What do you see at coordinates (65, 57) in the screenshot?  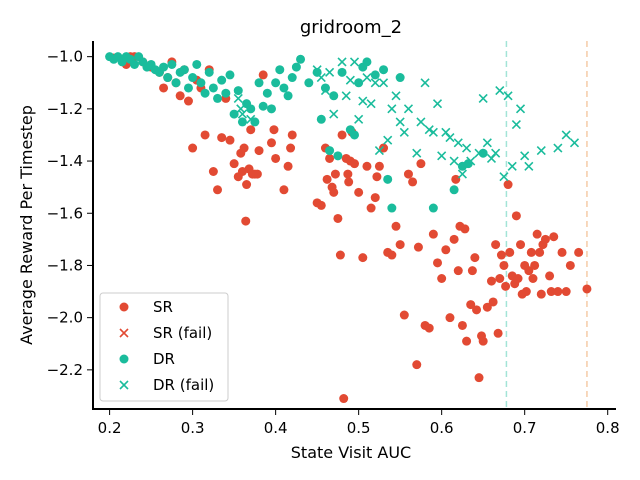 I see `y-tick-label: −1.0` at bounding box center [65, 57].